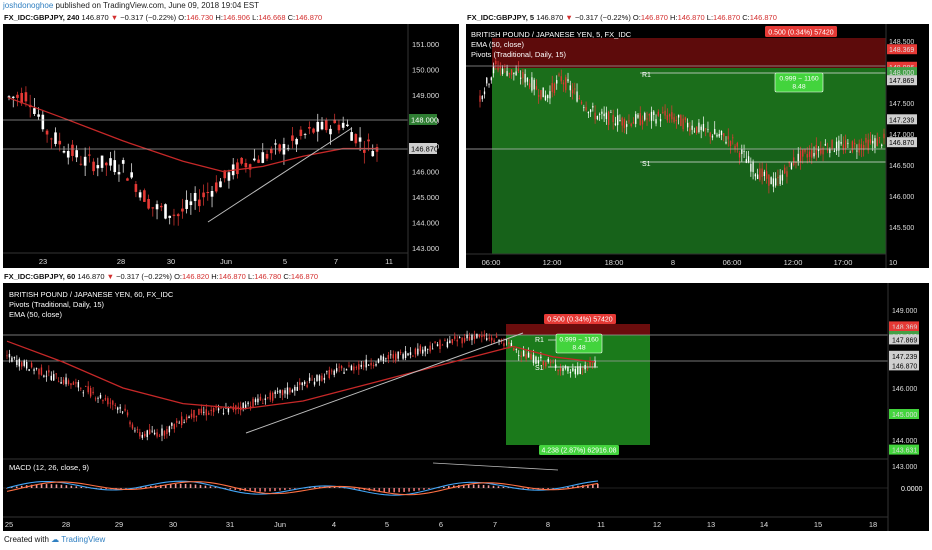 The image size is (932, 550). What do you see at coordinates (384, 383) in the screenshot?
I see `bottom-trendline` at bounding box center [384, 383].